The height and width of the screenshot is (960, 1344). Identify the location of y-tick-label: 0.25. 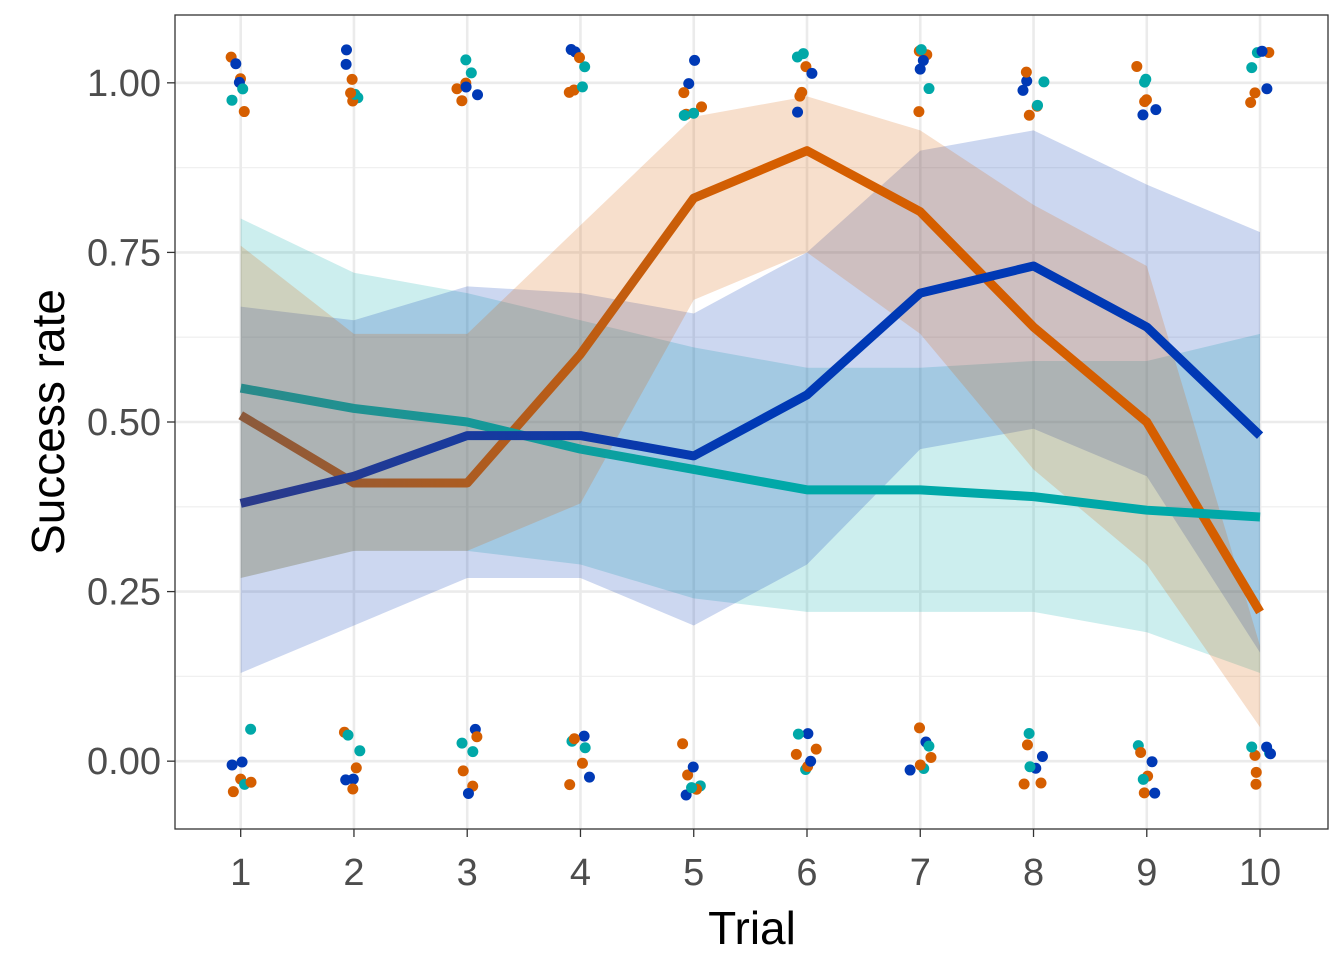
(124, 593).